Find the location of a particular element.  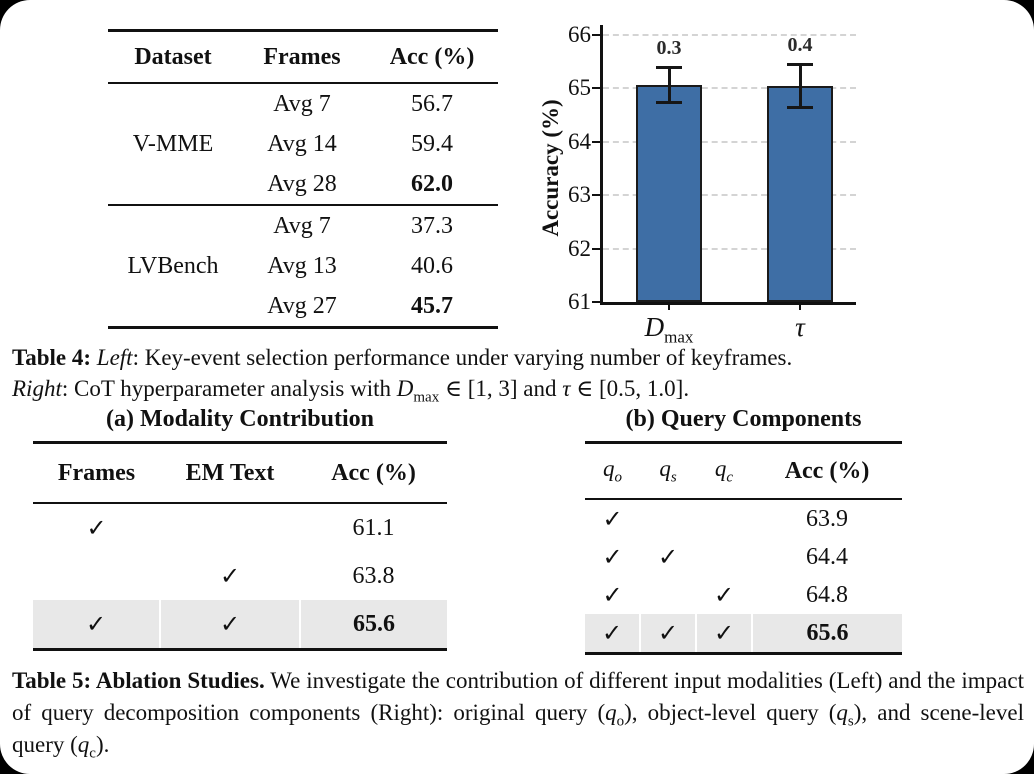

dataset-name: LVBench is located at coordinates (173, 265).